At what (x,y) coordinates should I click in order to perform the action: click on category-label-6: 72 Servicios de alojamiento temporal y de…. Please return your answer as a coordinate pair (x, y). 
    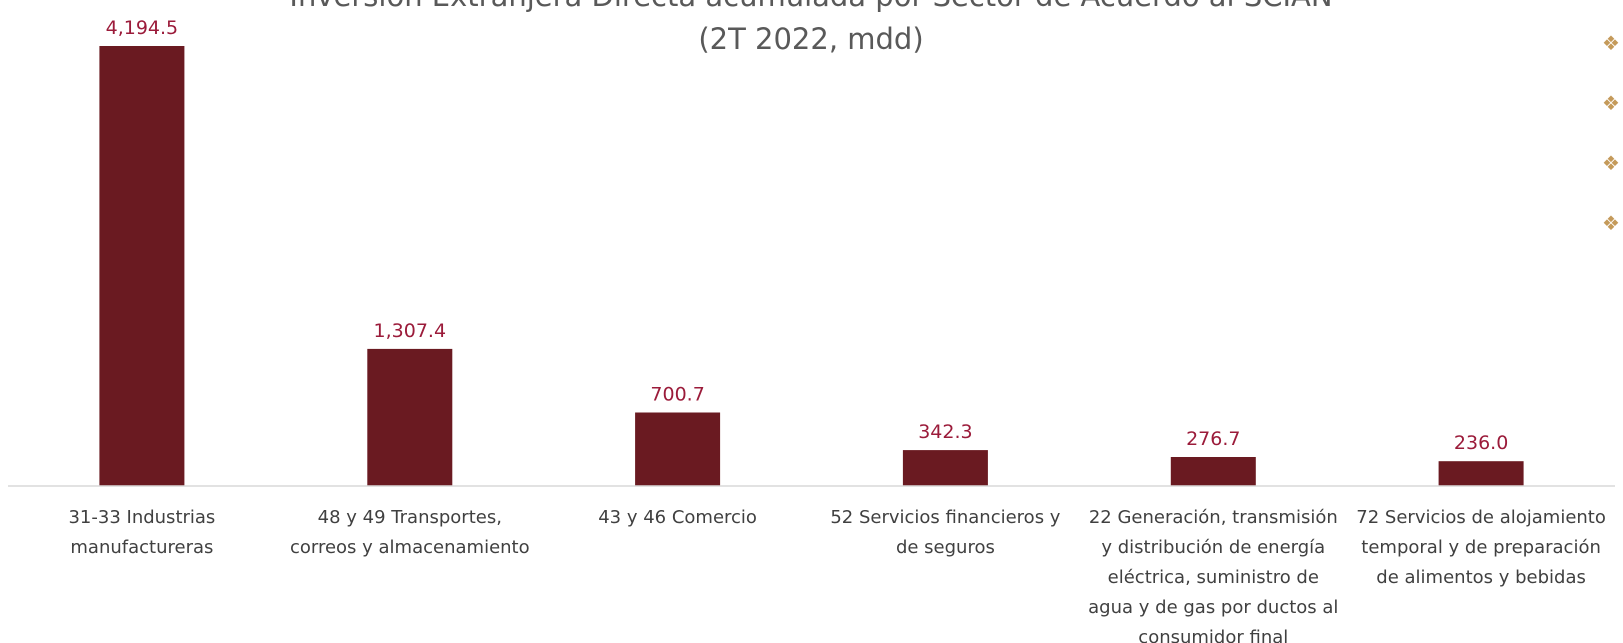
    Looking at the image, I should click on (1481, 547).